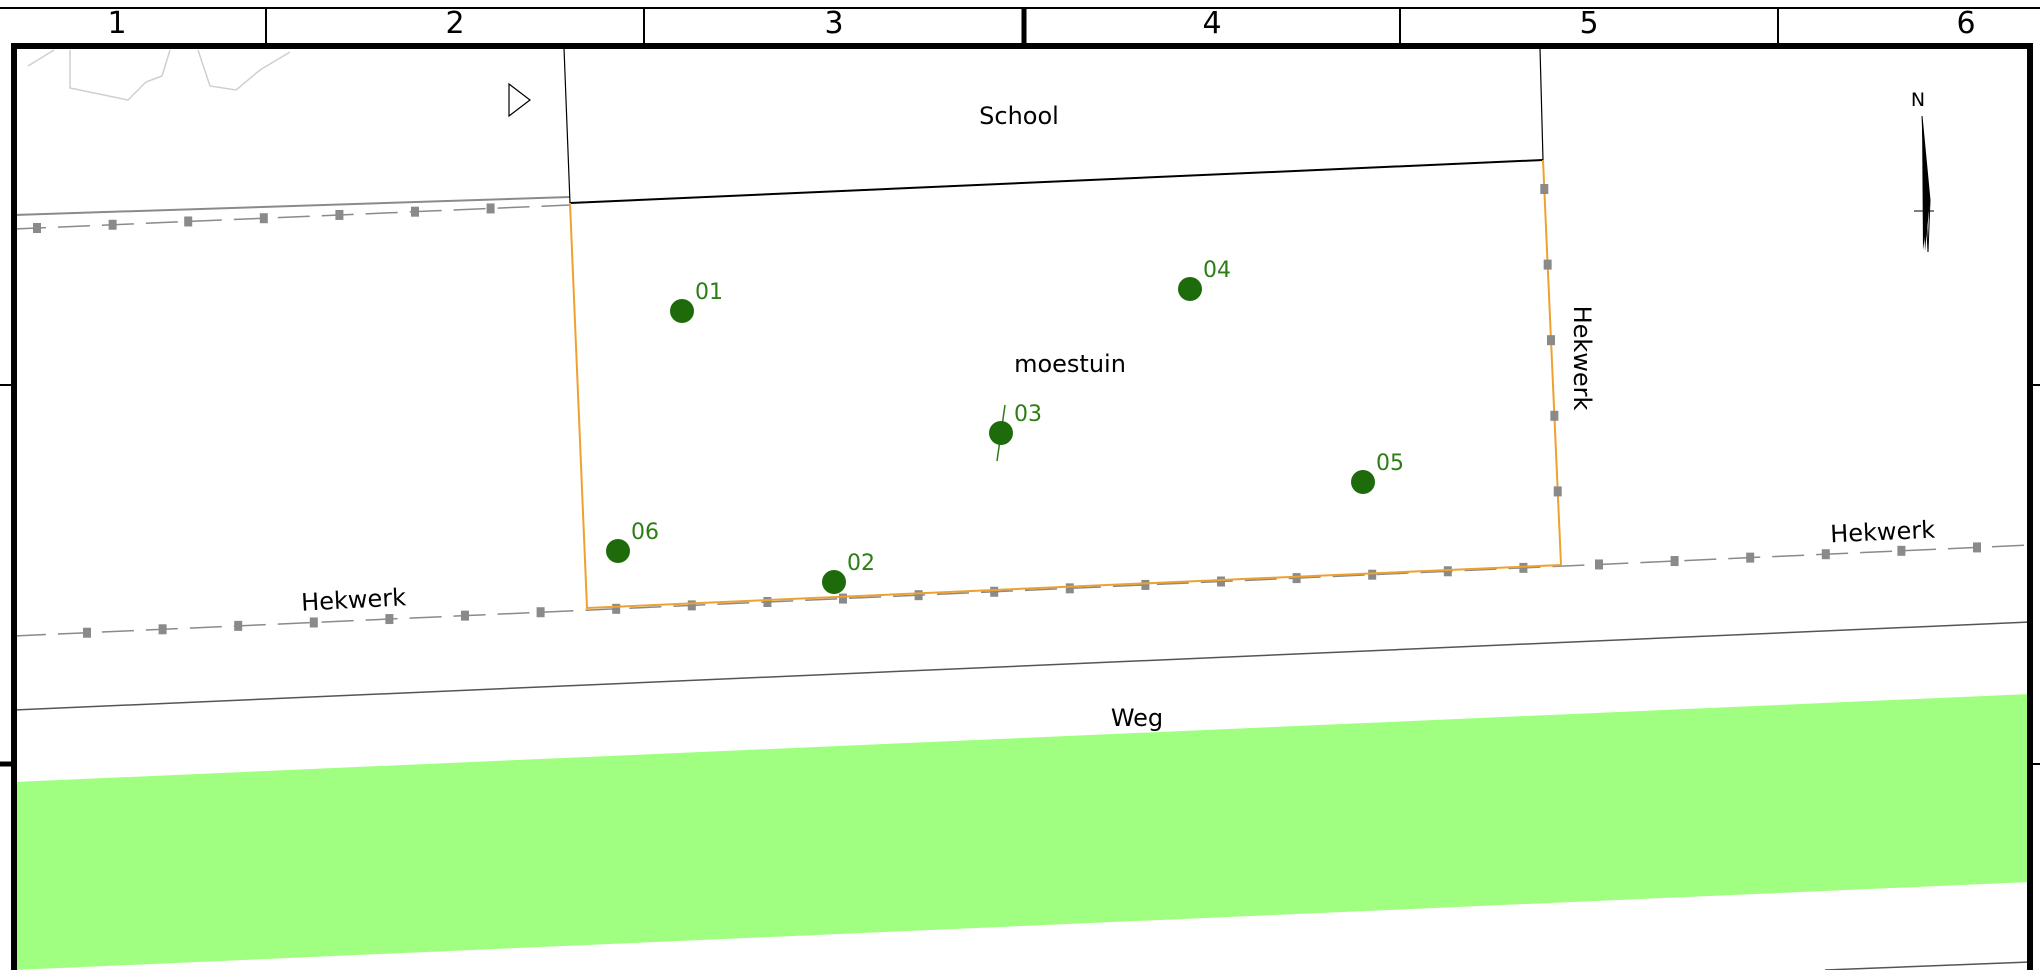 The image size is (2040, 970). Describe the element at coordinates (1965, 23) in the screenshot. I see `grid-label-6: 6` at that location.